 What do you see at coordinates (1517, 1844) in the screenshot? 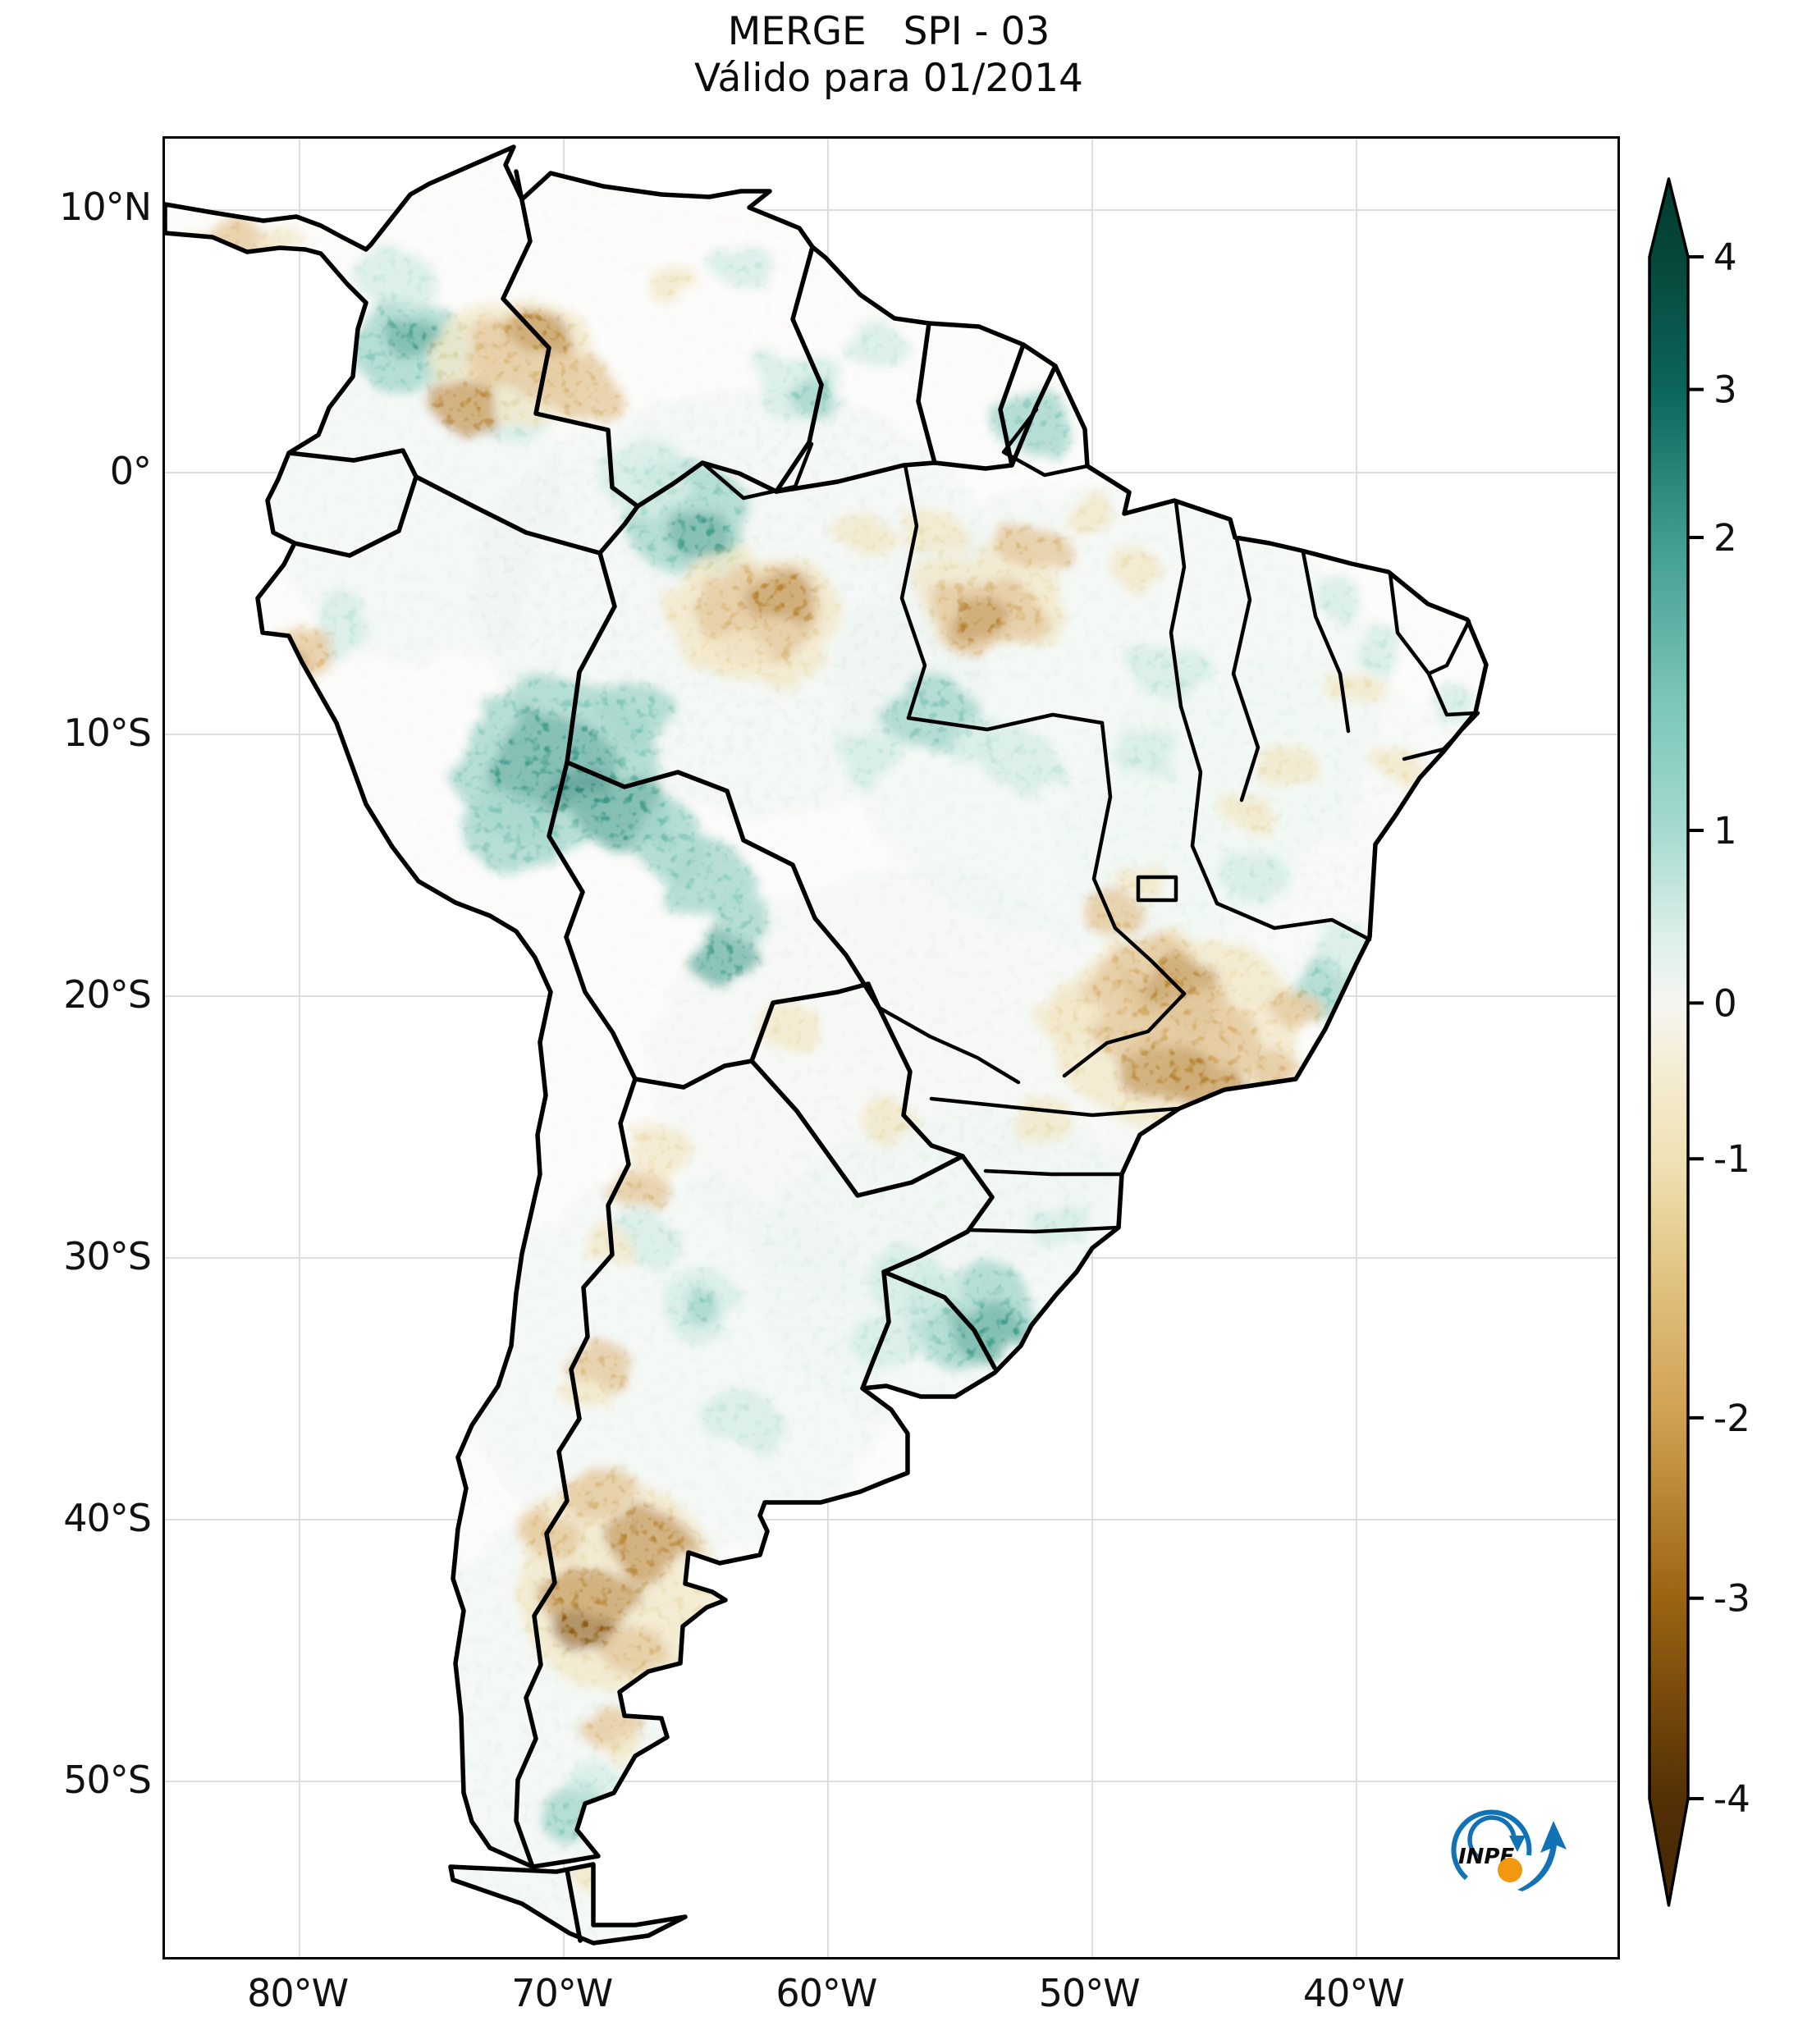
I see `logo-arrowhead-down` at bounding box center [1517, 1844].